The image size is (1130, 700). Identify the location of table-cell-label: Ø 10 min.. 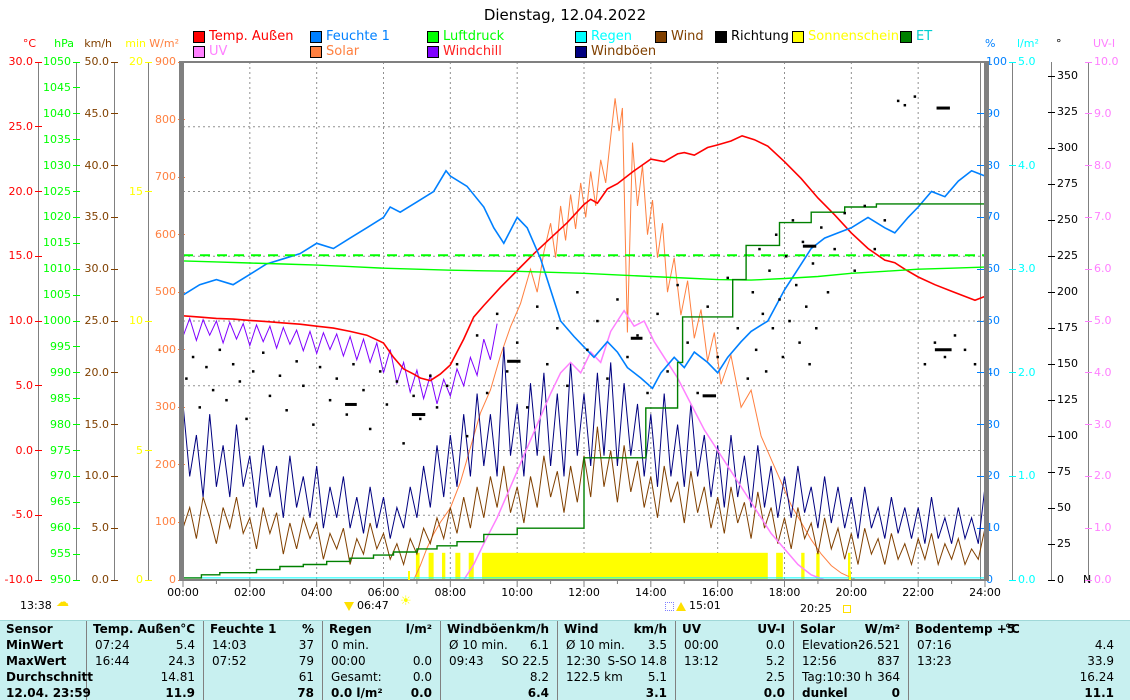
(595, 645).